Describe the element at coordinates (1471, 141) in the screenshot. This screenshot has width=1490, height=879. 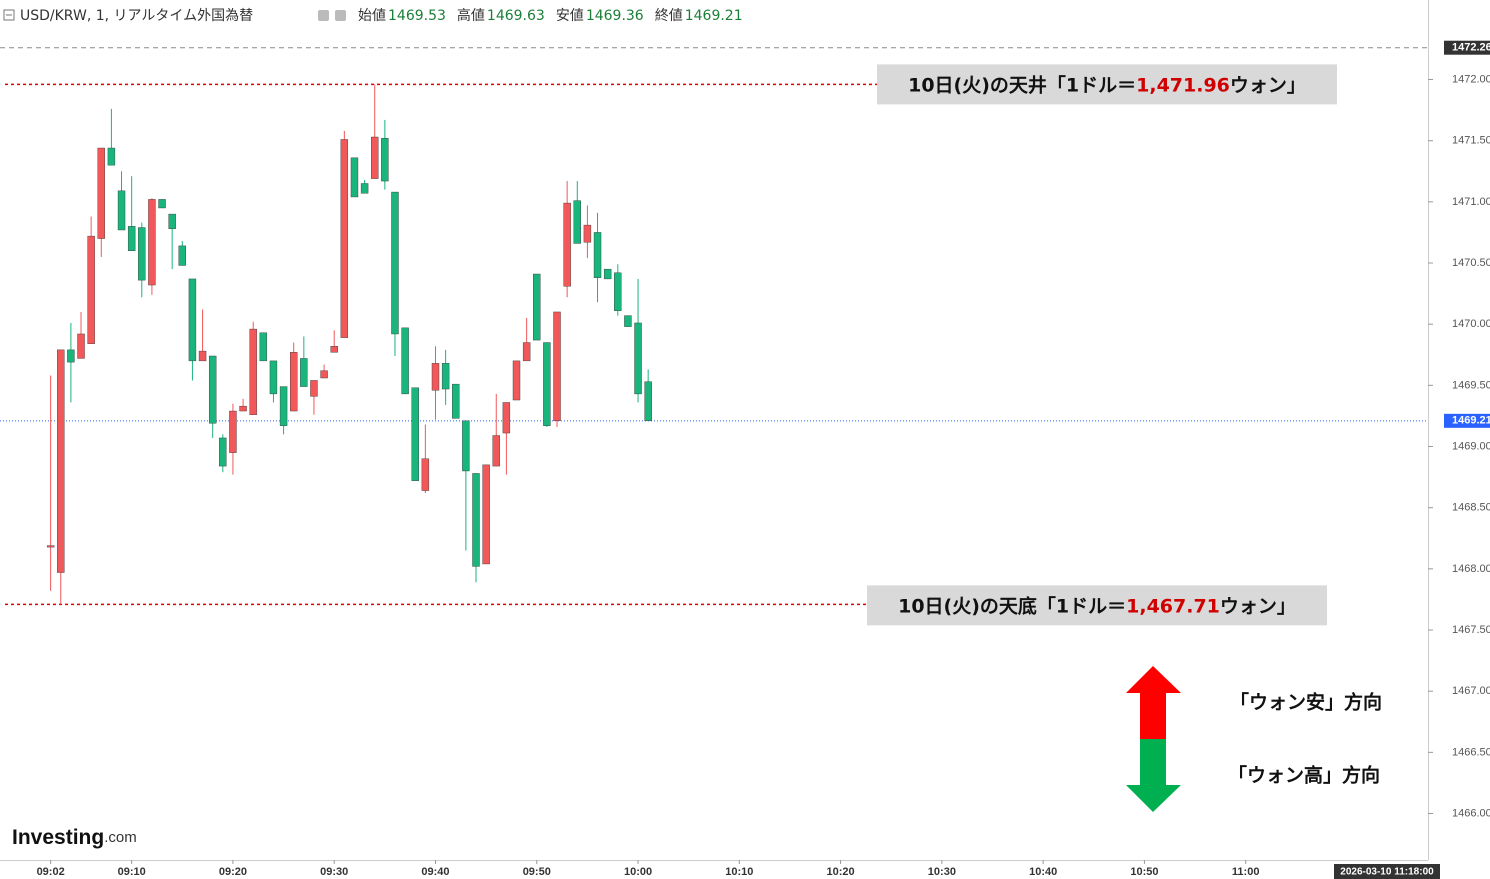
I see `y-tick-label: 1471.50` at that location.